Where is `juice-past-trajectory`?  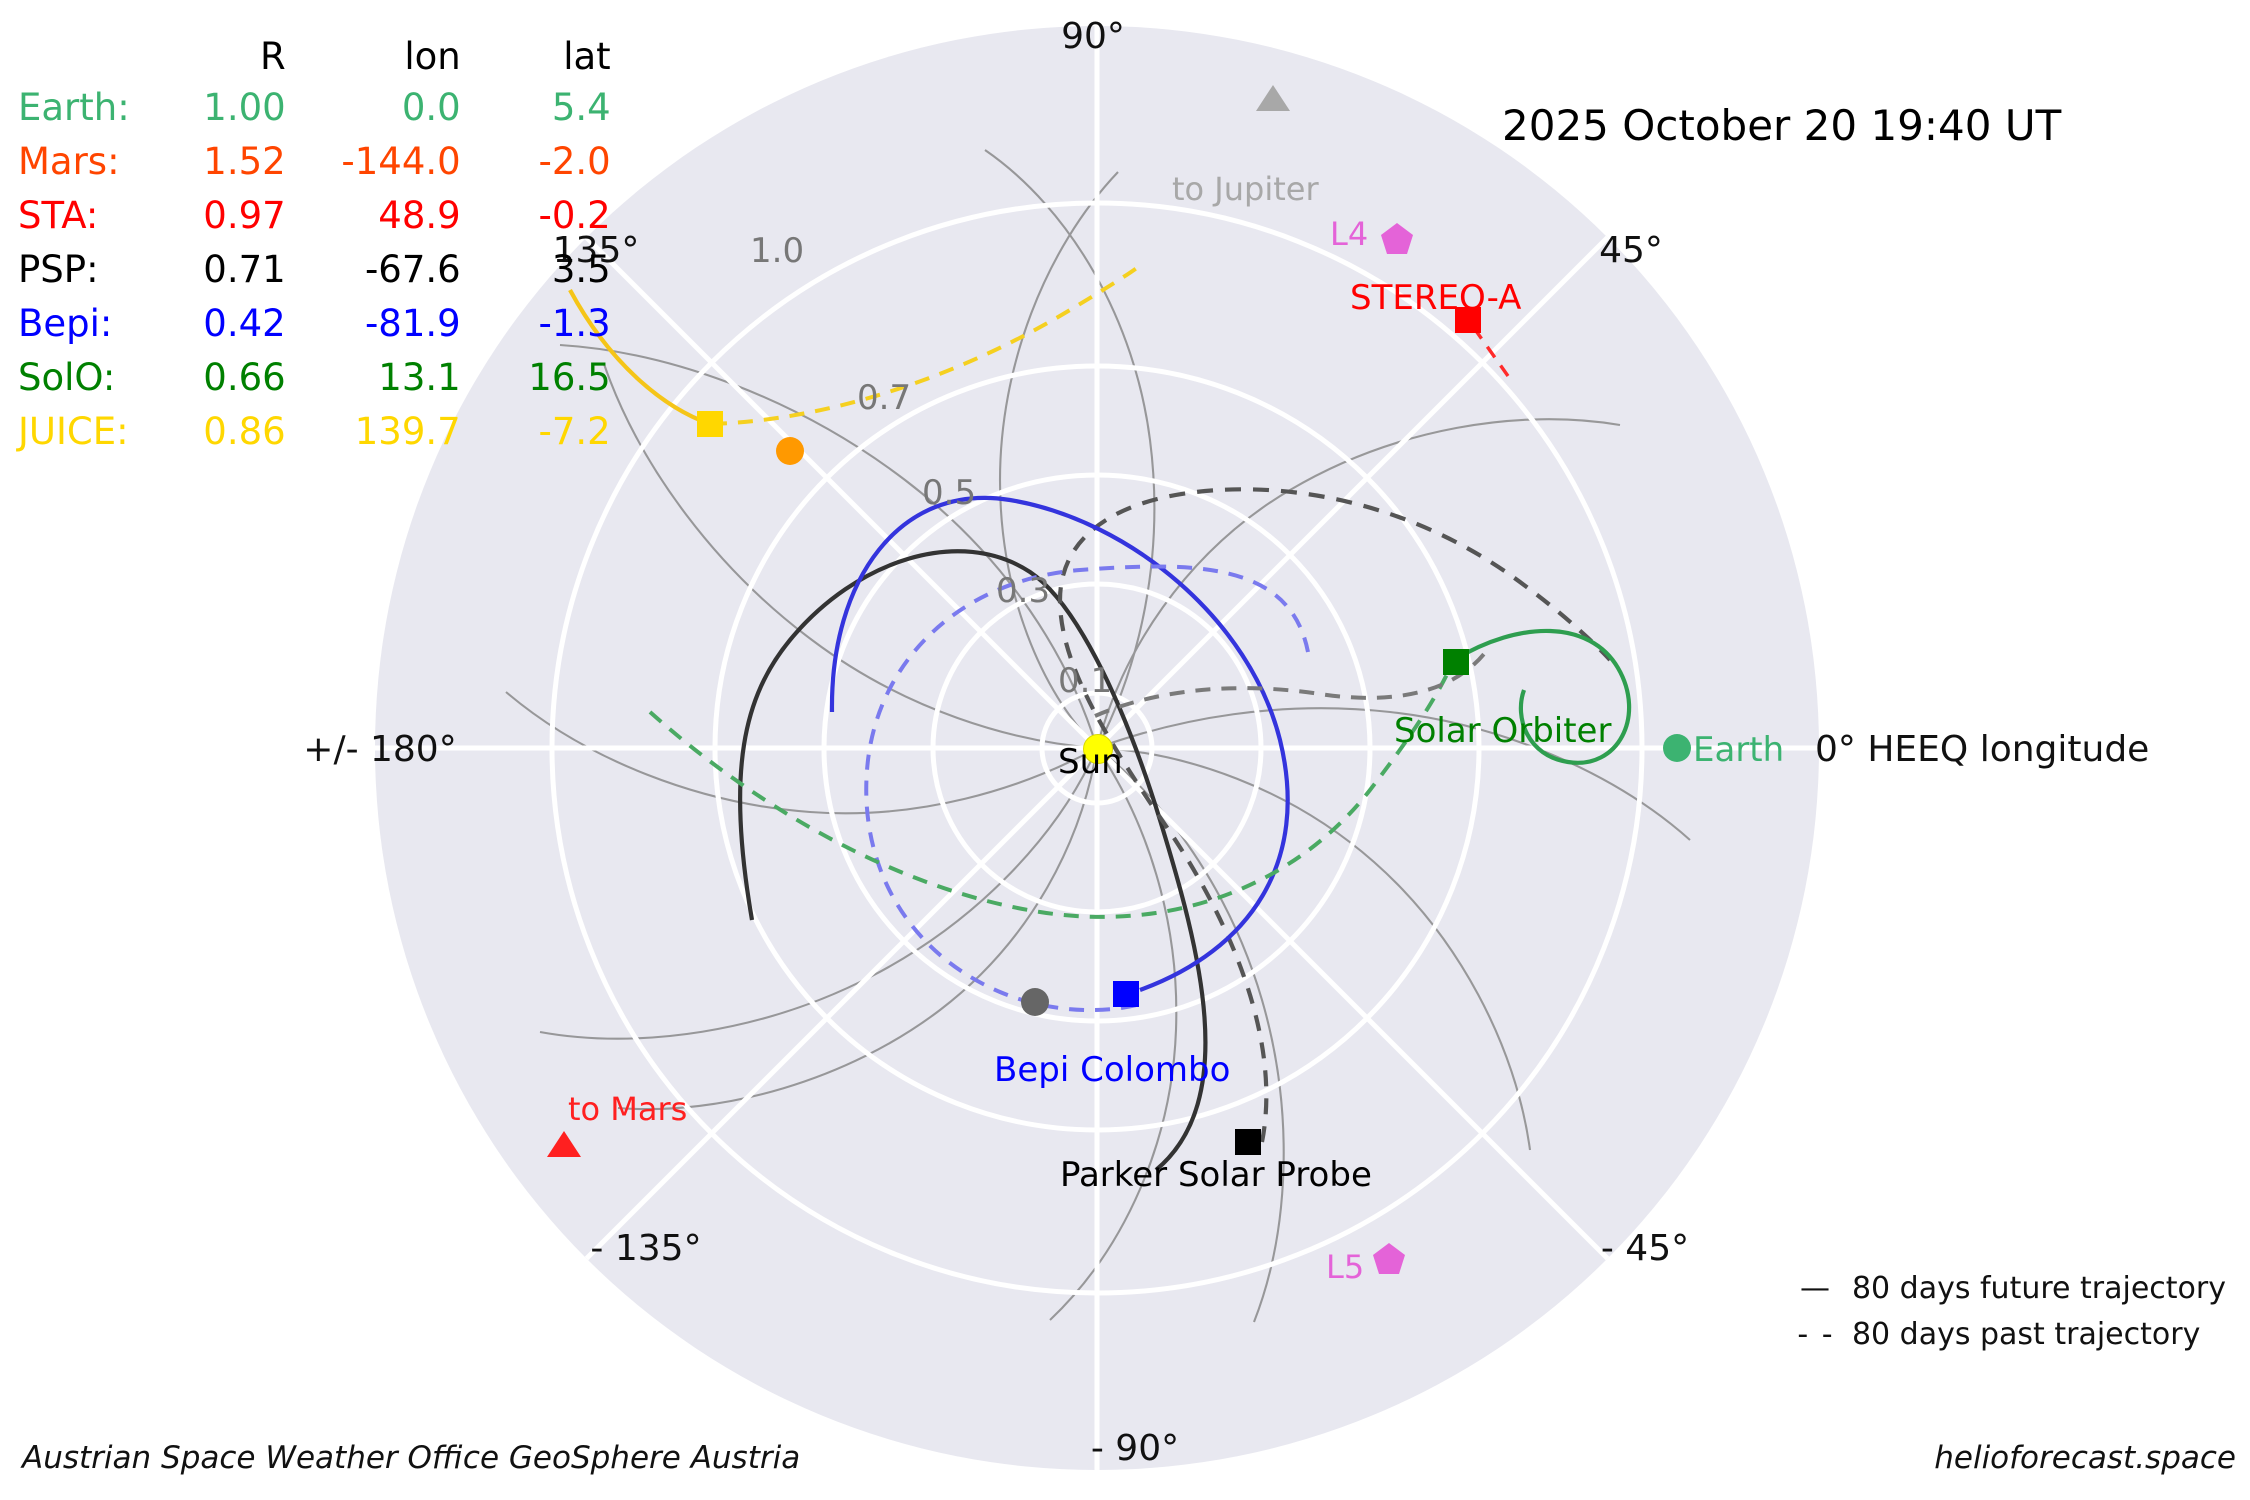
juice-past-trajectory is located at coordinates (927, 344).